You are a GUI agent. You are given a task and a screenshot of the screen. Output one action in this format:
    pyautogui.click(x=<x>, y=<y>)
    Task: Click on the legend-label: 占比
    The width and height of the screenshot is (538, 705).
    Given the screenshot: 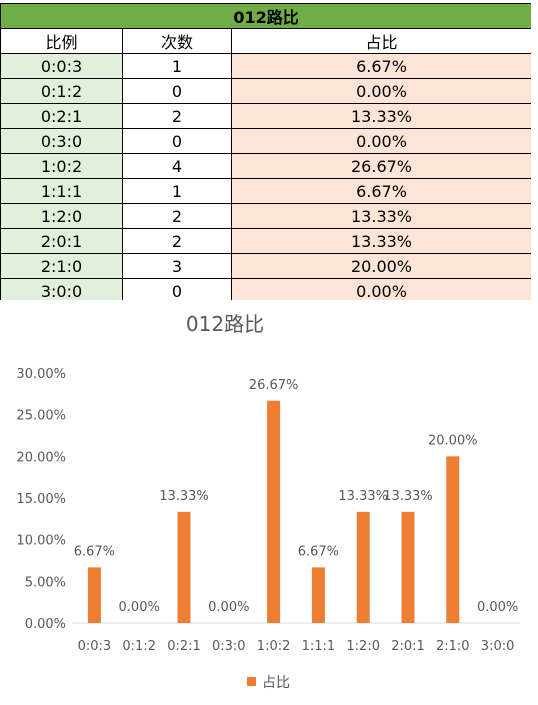 What is the action you would take?
    pyautogui.click(x=276, y=683)
    